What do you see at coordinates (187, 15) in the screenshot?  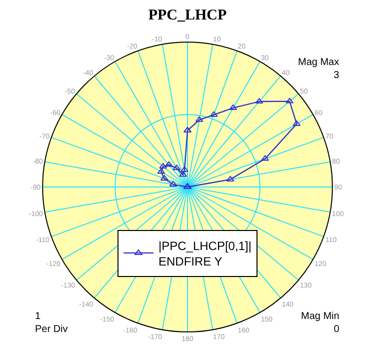 I see `chart-title: PPC_LHCP` at bounding box center [187, 15].